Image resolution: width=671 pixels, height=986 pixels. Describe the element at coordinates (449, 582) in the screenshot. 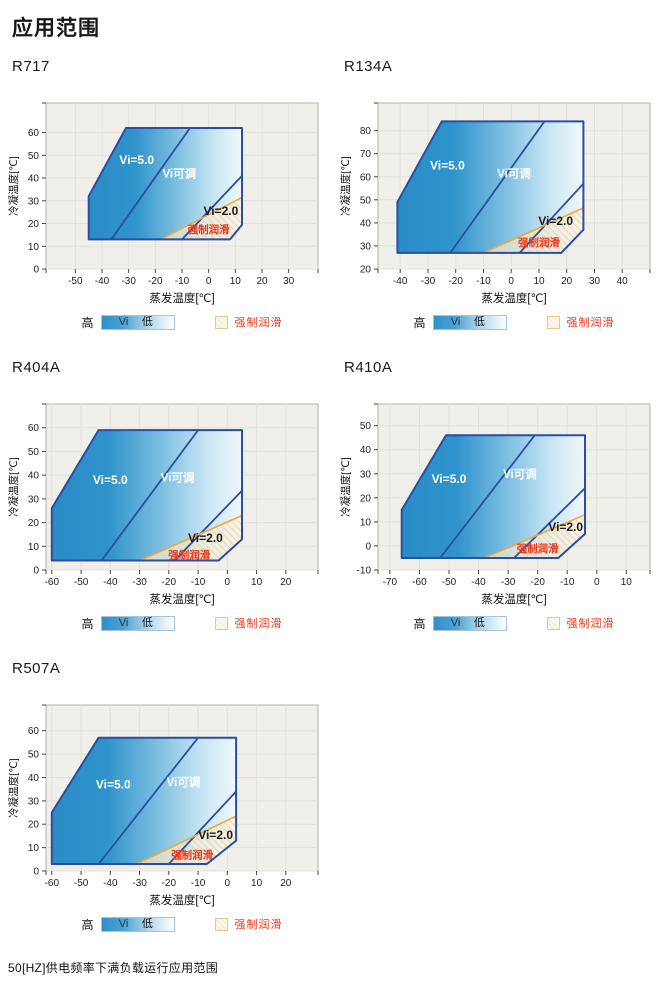

I see `svg-text: -50` at that location.